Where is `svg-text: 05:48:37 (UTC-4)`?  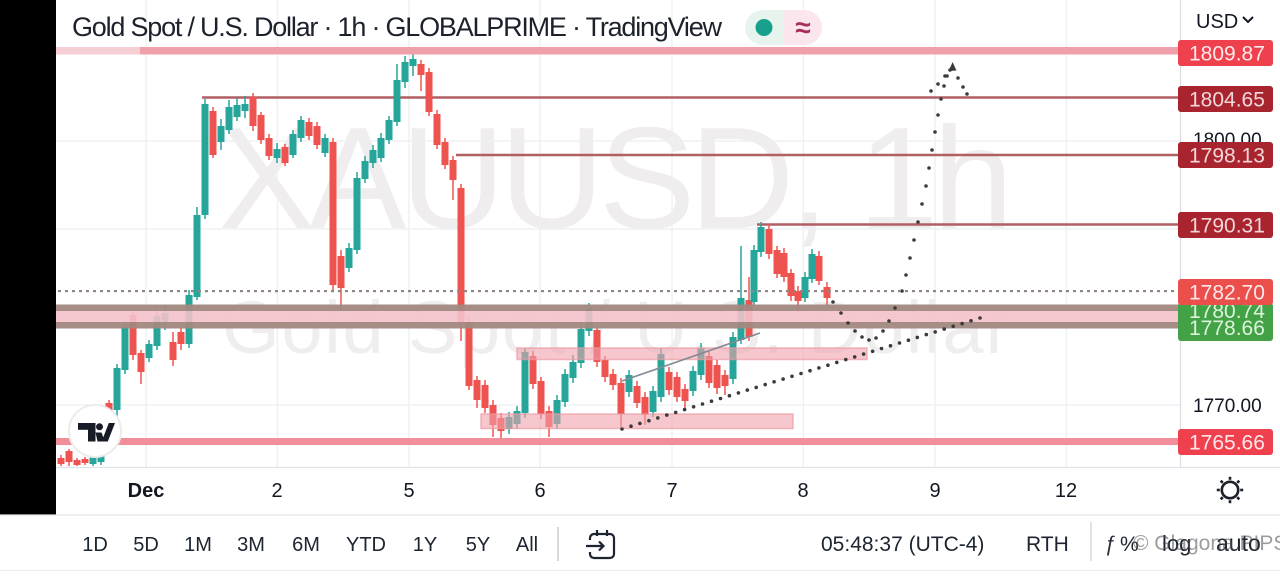
svg-text: 05:48:37 (UTC-4) is located at coordinates (902, 544).